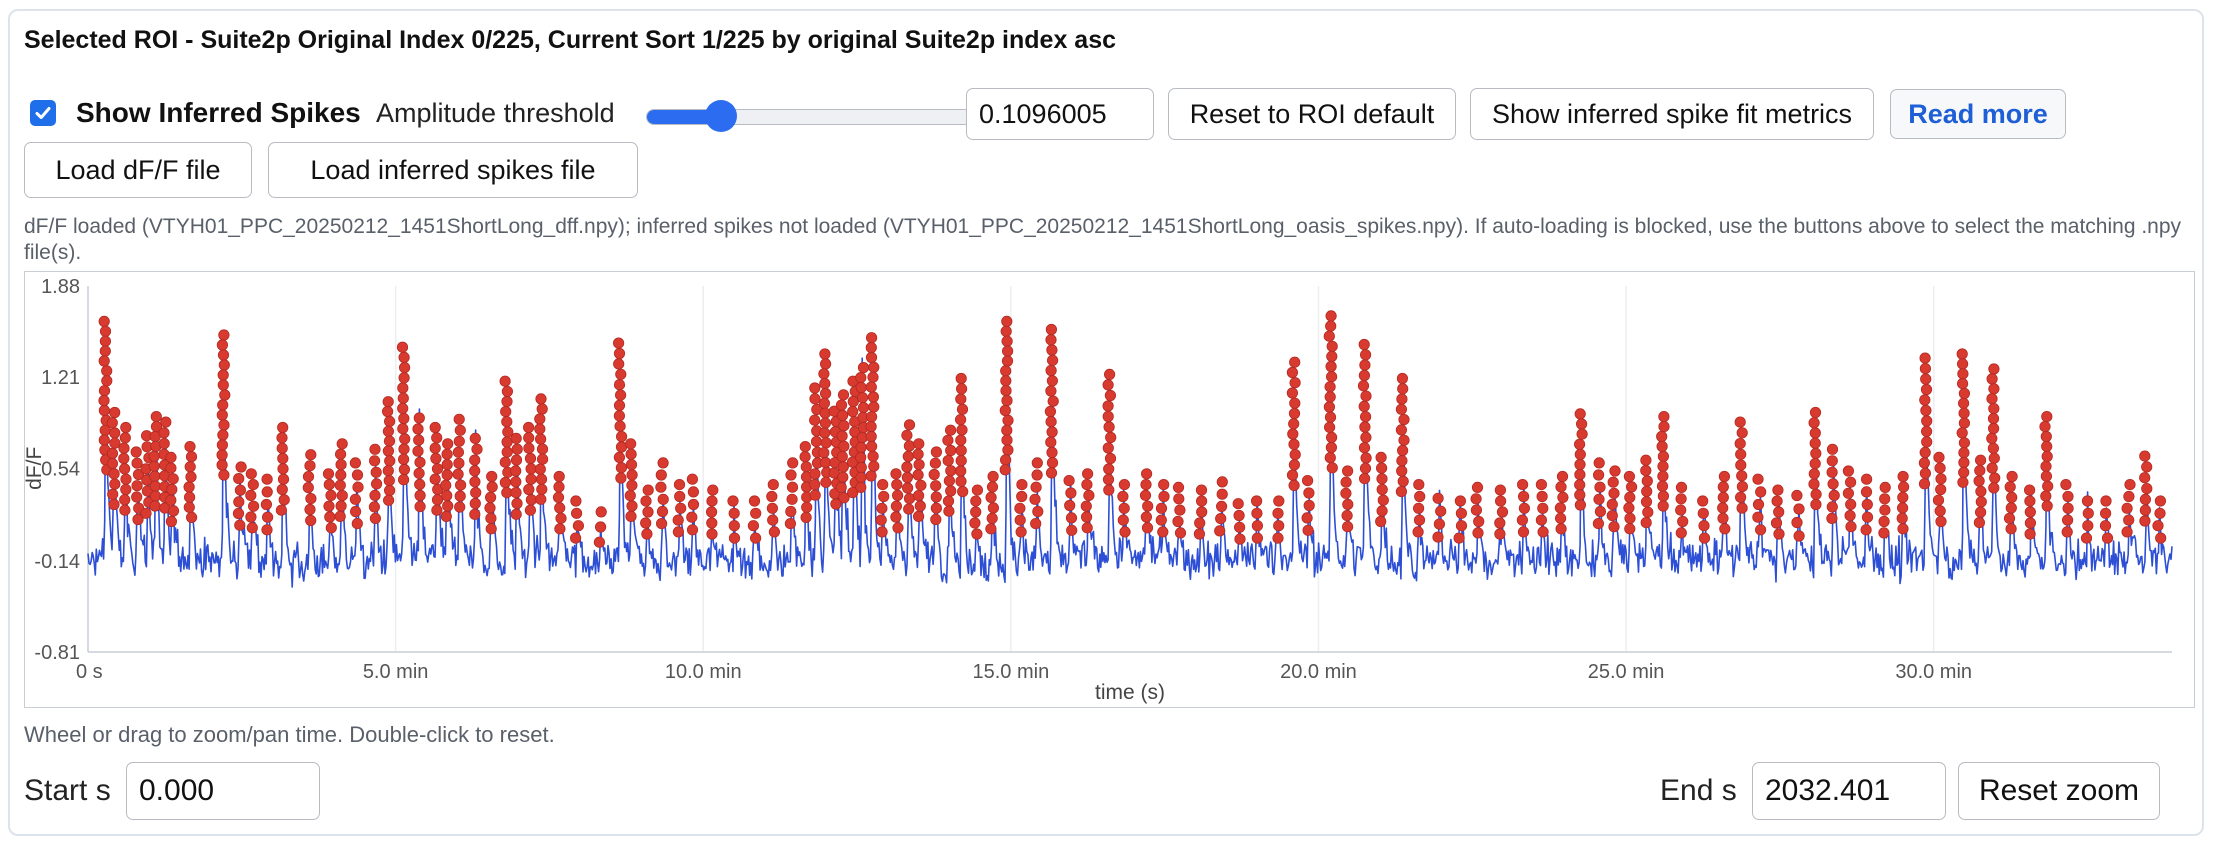  I want to click on load-spikes-button: Load inferred spikes file, so click(453, 170).